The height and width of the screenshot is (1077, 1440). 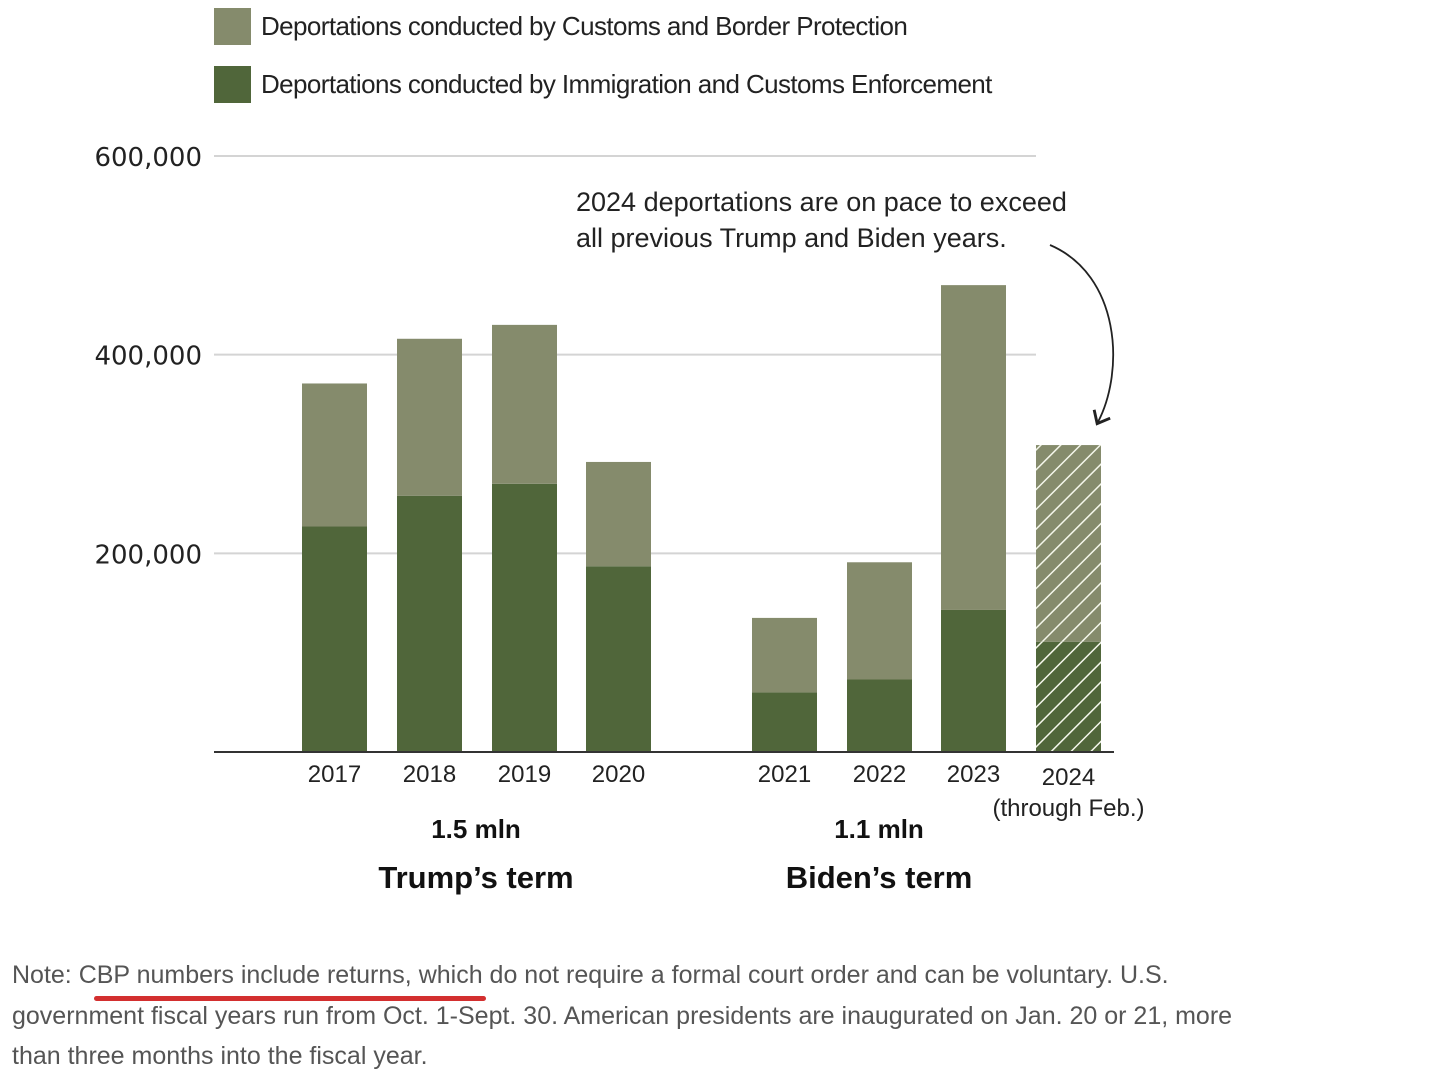 What do you see at coordinates (618, 659) in the screenshot?
I see `bar-segment-ice-2020` at bounding box center [618, 659].